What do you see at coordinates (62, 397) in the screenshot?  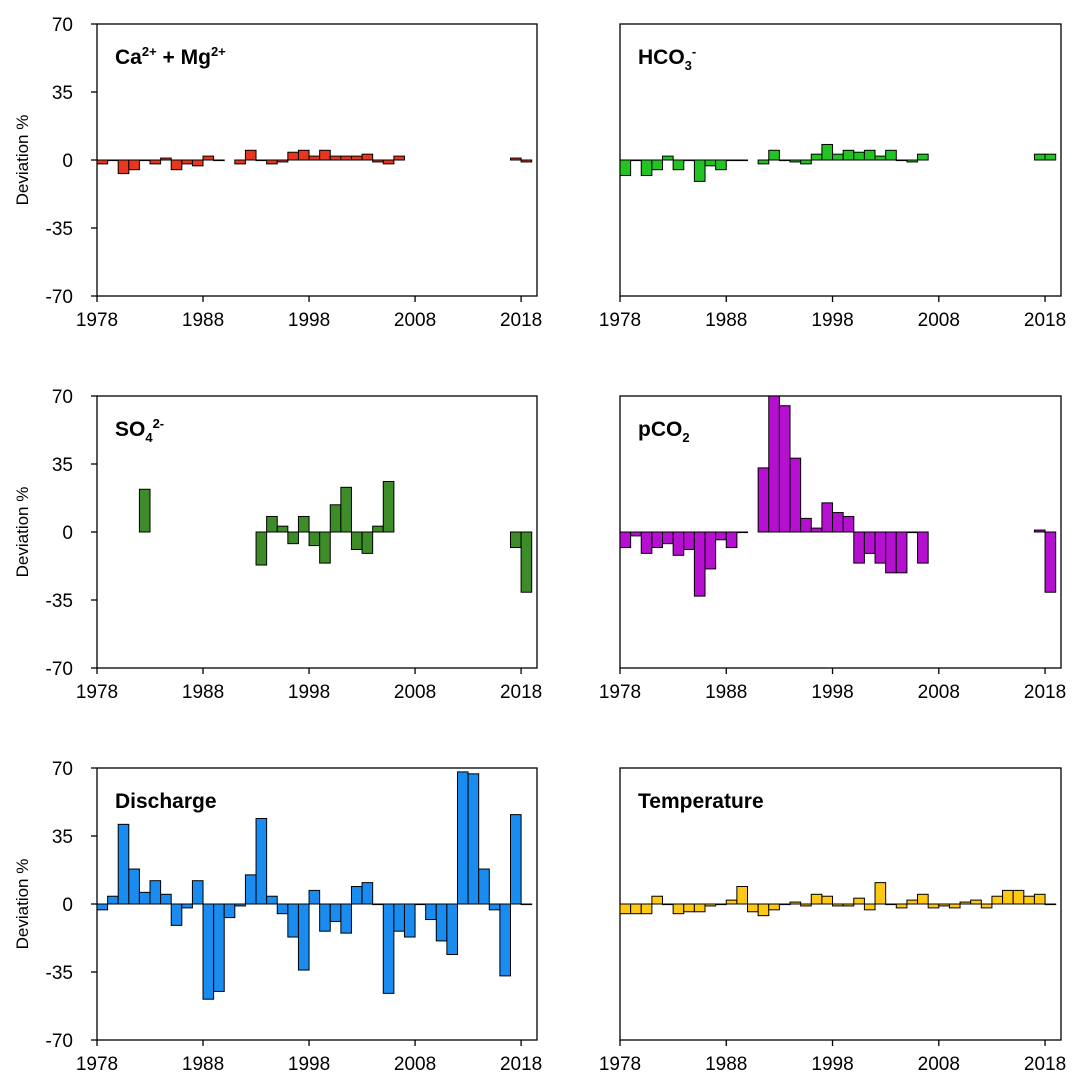 I see `y-tick-label: 70` at bounding box center [62, 397].